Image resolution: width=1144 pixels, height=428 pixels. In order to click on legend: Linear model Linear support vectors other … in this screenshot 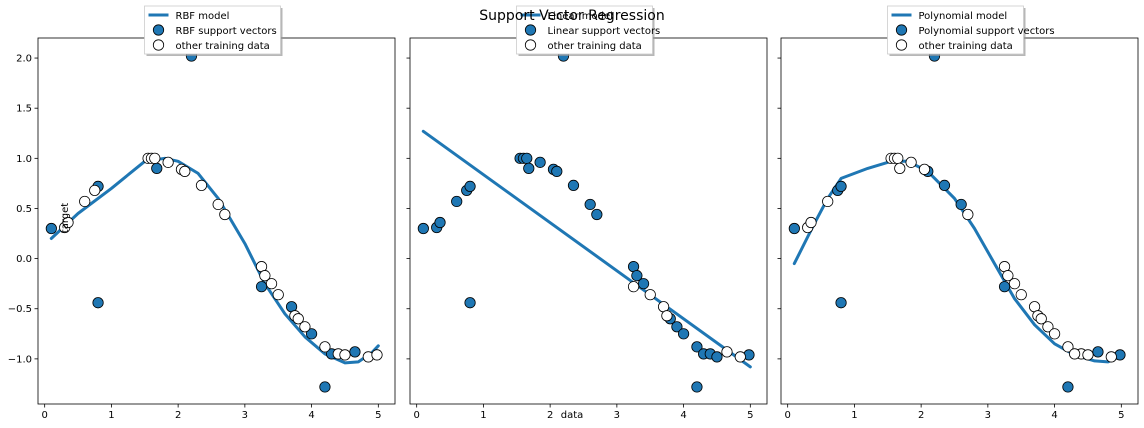, I will do `click(588, 30)`.